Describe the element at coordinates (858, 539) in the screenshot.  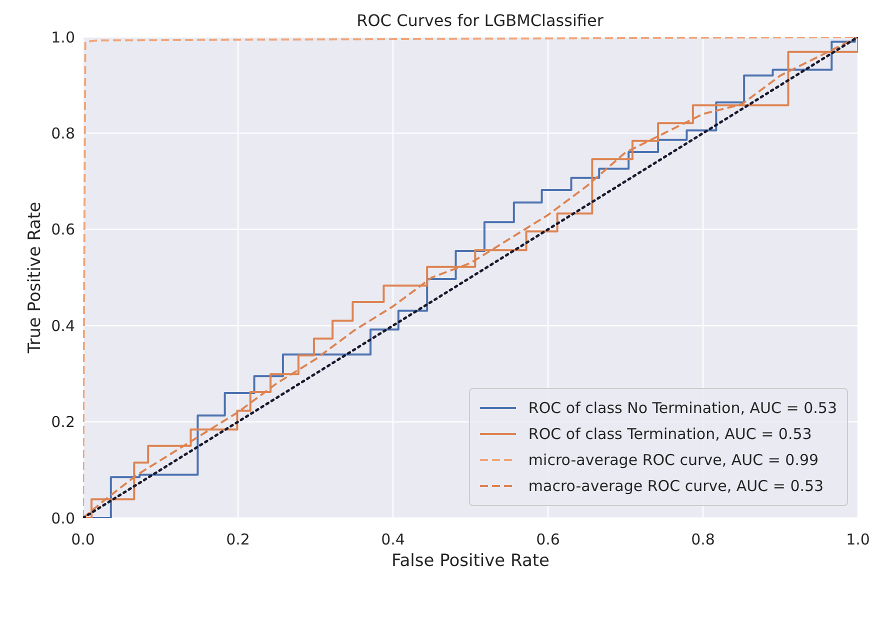
I see `x-tick-label: 1.0` at that location.